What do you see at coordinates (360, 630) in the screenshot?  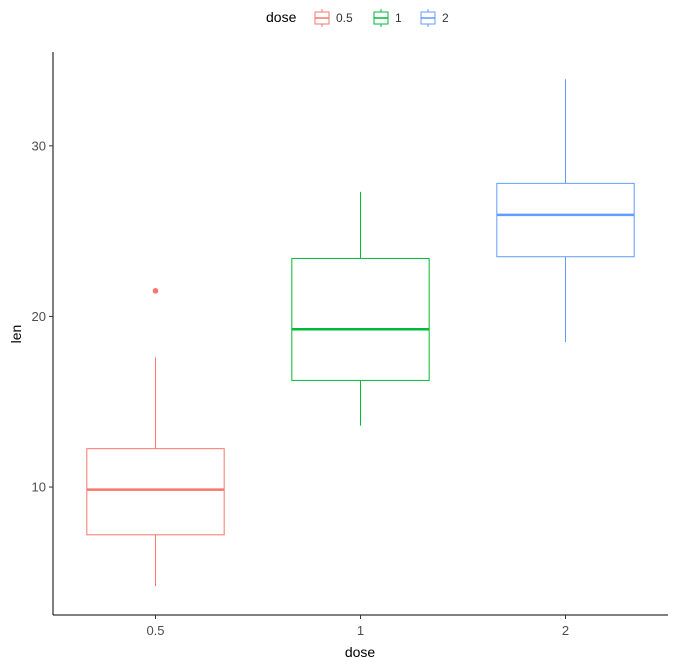 I see `x-tick-label: 1` at bounding box center [360, 630].